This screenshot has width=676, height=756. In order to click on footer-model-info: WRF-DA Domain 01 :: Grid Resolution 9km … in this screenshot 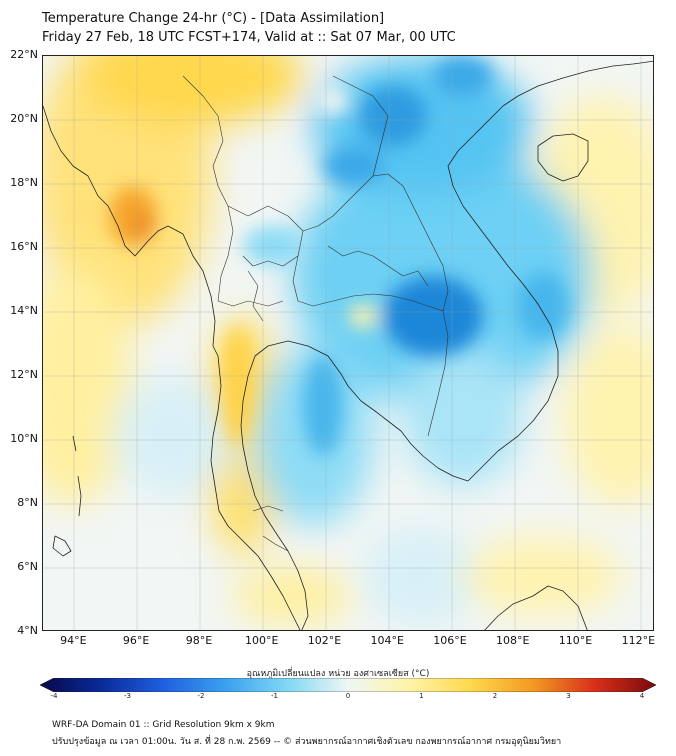, I will do `click(163, 725)`.